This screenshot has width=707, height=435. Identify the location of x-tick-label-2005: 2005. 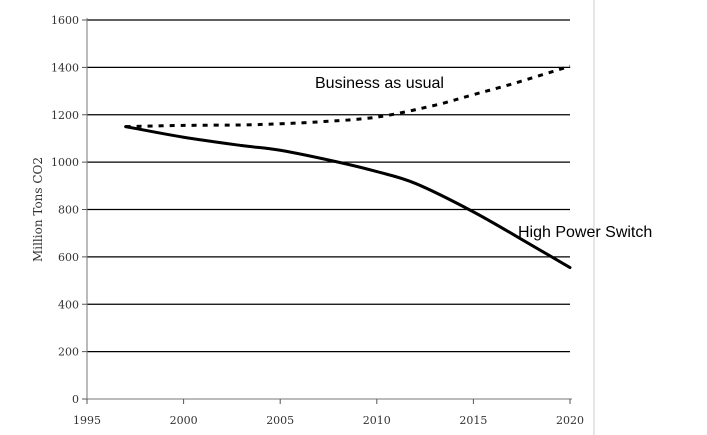
(280, 420).